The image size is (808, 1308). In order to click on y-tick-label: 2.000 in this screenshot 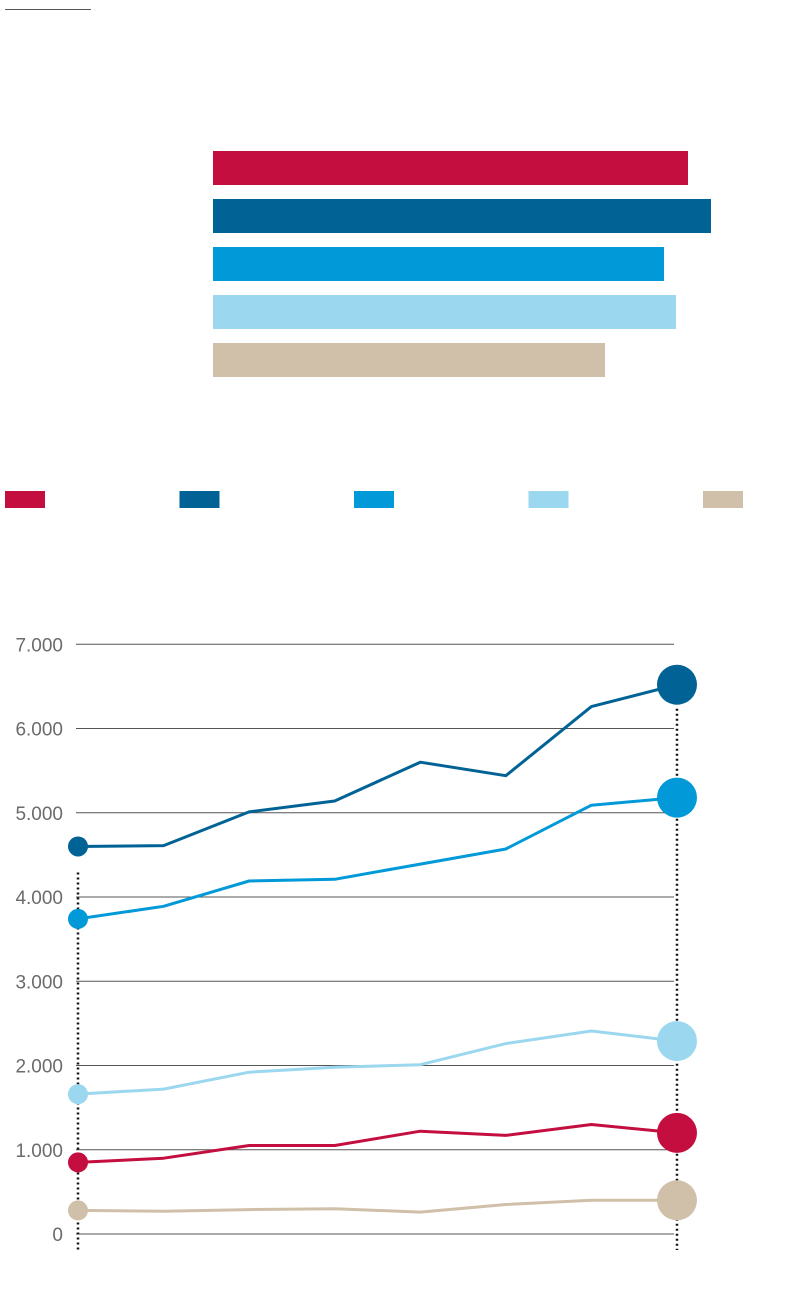, I will do `click(39, 1067)`.